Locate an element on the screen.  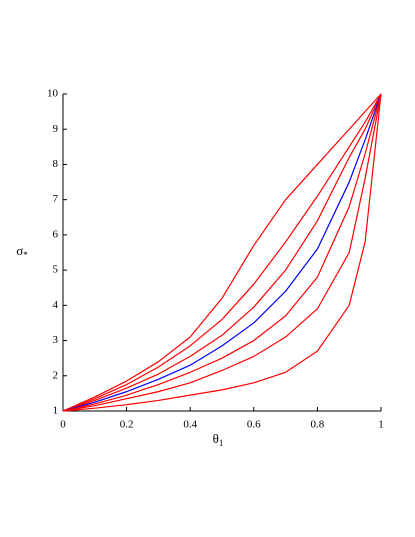
y-tick-label: 4 is located at coordinates (56, 305).